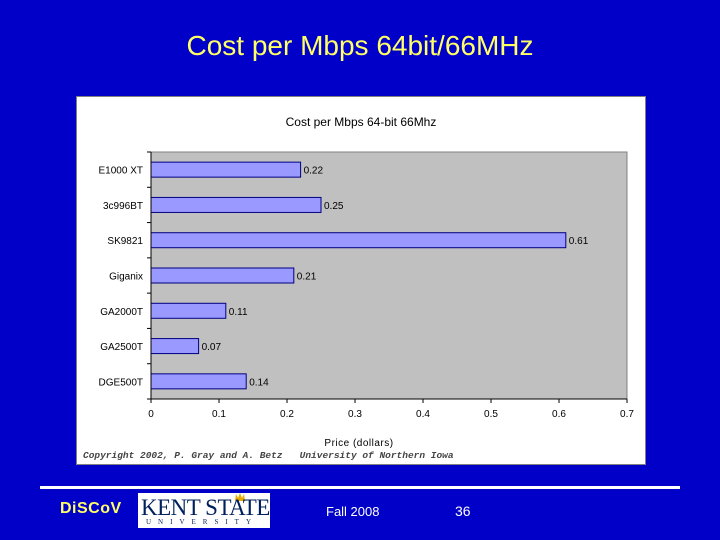 This screenshot has width=720, height=540. What do you see at coordinates (361, 122) in the screenshot?
I see `chart-title: Cost per Mbps 64-bit 66Mhz` at bounding box center [361, 122].